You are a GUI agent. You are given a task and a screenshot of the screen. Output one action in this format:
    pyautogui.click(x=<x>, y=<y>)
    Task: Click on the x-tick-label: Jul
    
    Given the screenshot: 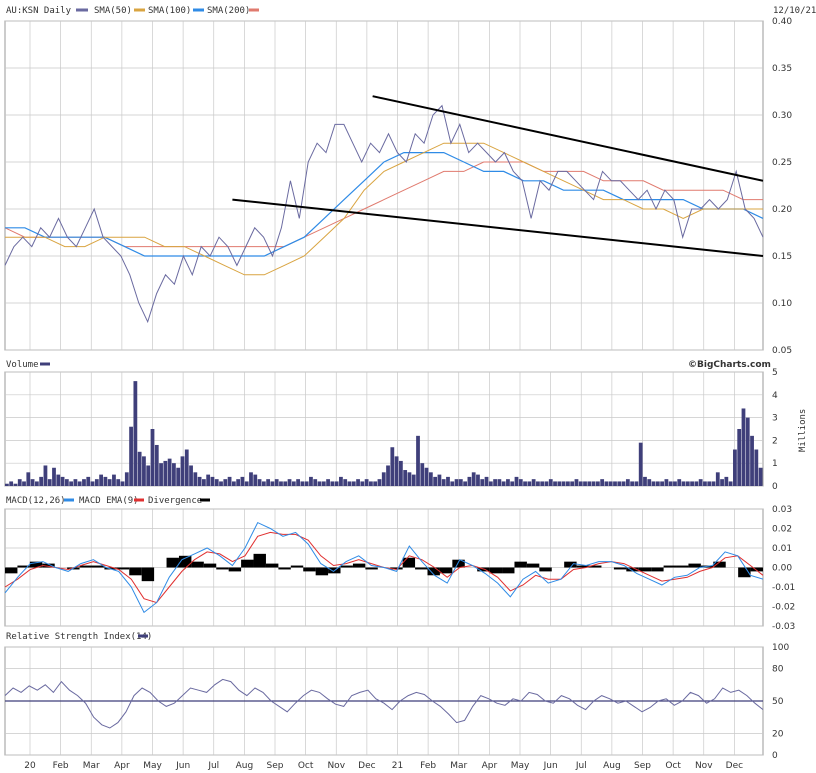 What is the action you would take?
    pyautogui.click(x=581, y=766)
    